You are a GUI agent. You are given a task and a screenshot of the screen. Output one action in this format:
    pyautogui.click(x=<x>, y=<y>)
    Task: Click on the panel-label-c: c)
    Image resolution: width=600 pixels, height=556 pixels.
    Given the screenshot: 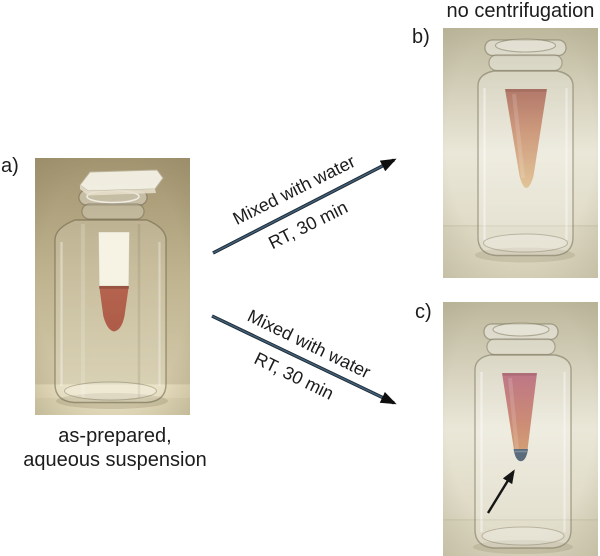 What is the action you would take?
    pyautogui.click(x=423, y=312)
    